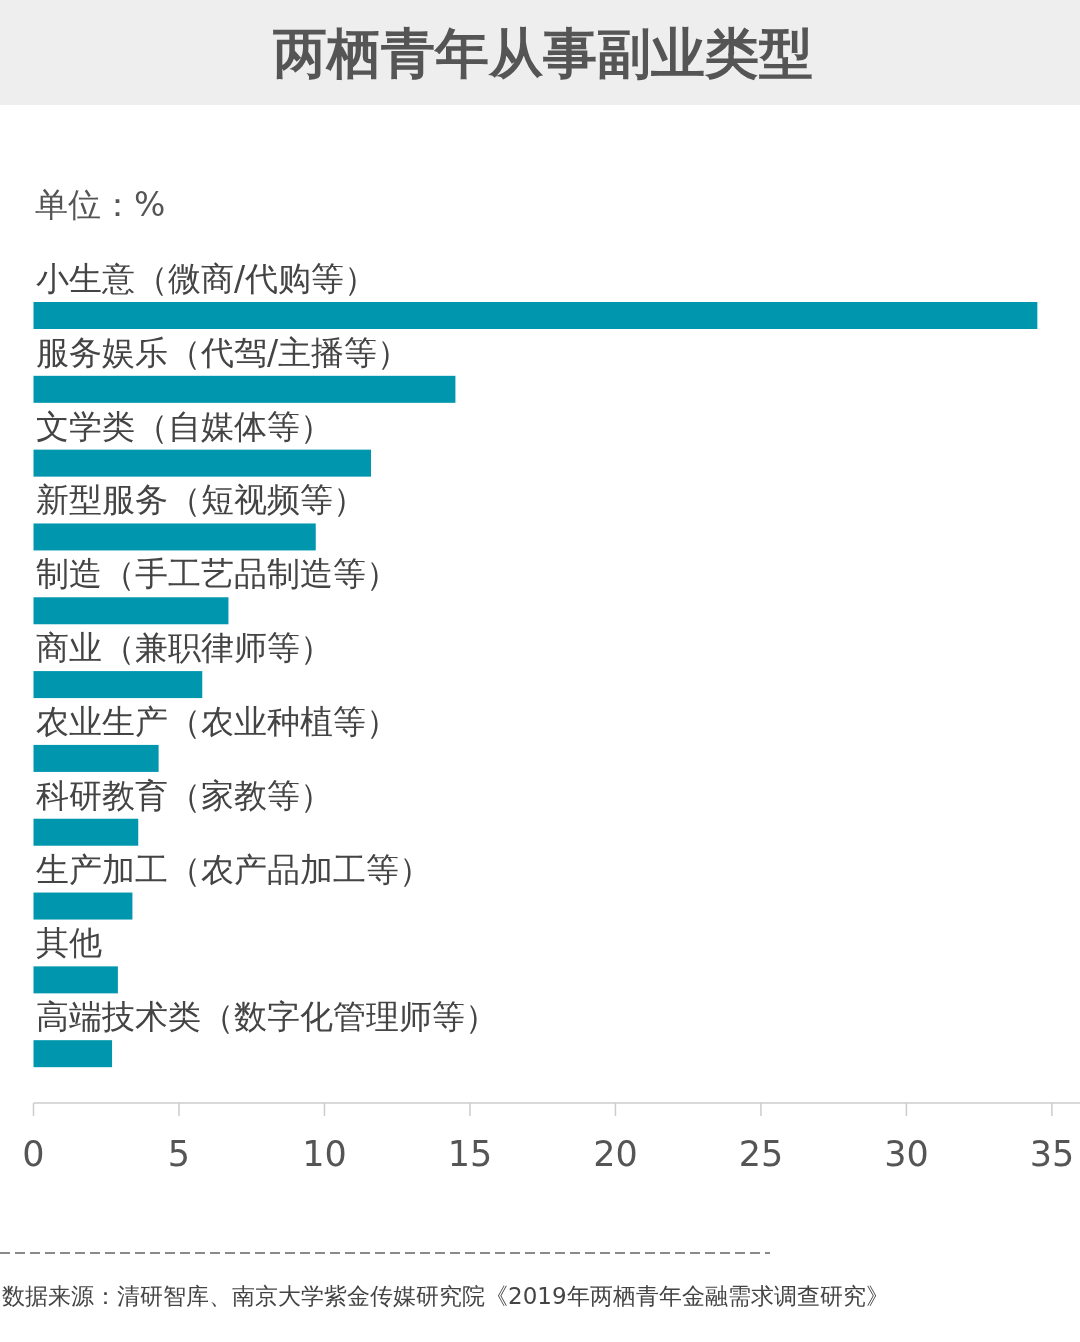 This screenshot has width=1080, height=1342. I want to click on x-tick-label: 25, so click(761, 1154).